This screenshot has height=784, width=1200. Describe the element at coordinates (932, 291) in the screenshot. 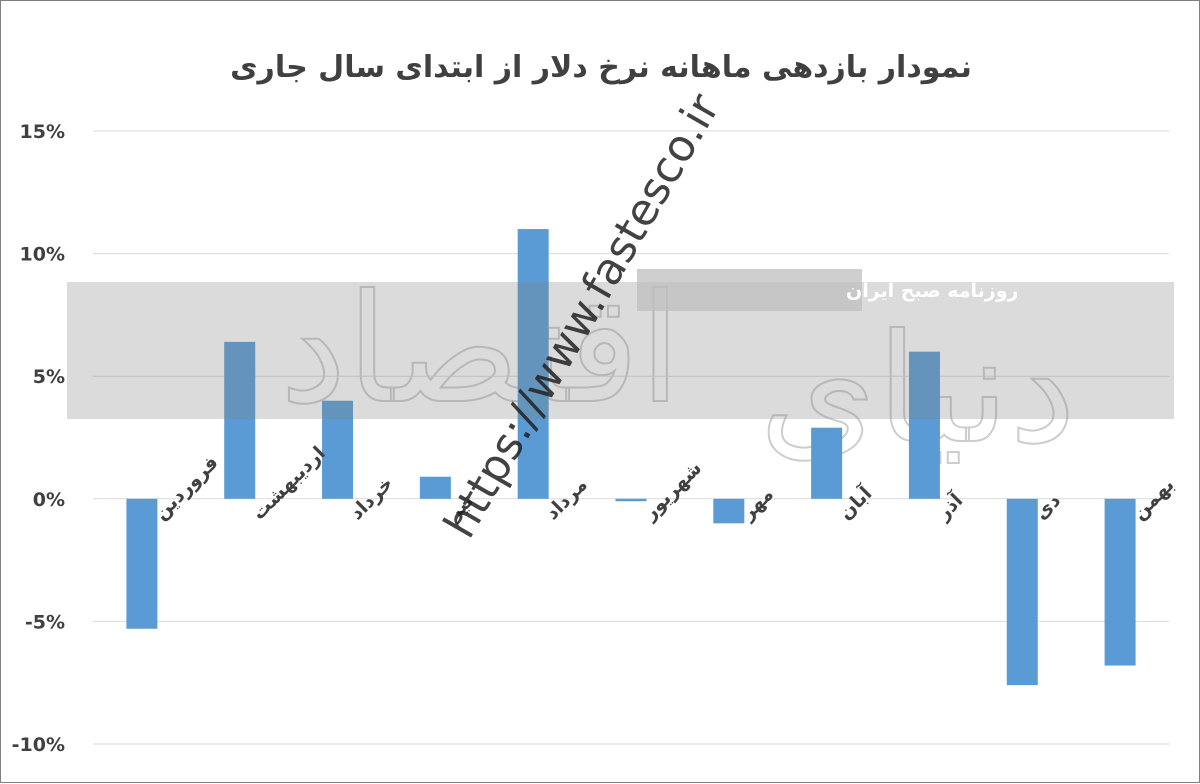

I see `watermark-band-text: روزنامه صبح ایران` at that location.